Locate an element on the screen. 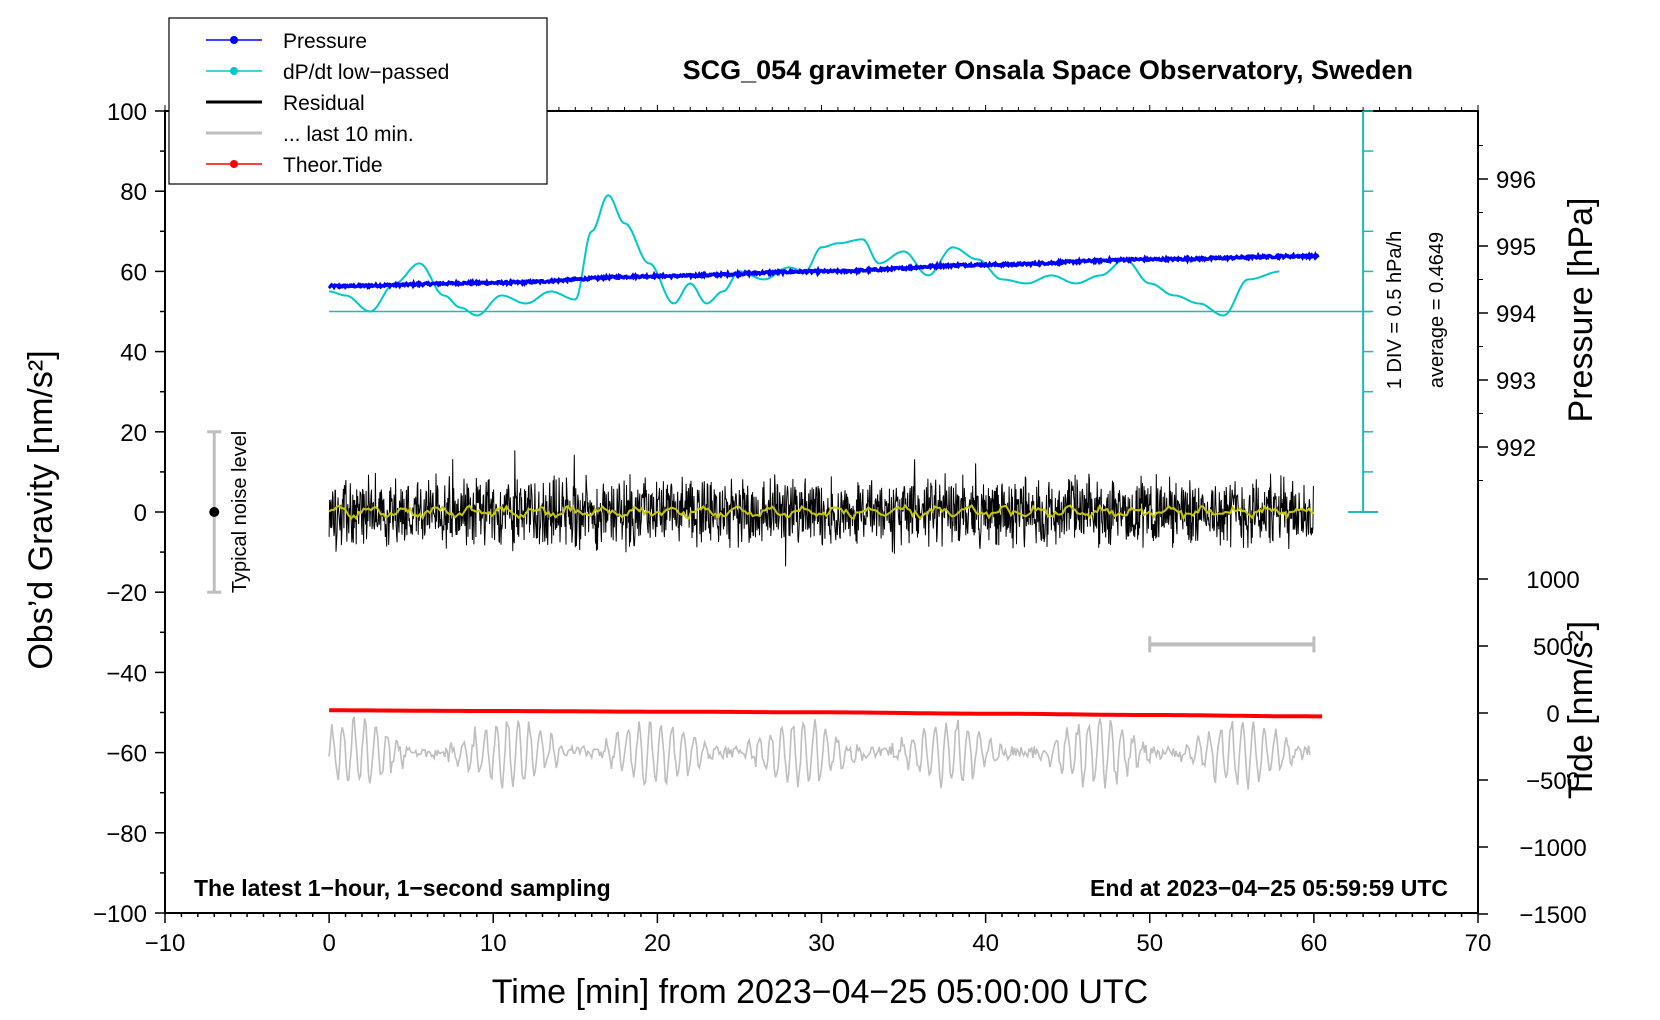  x-tick-label: 20 is located at coordinates (657, 943).